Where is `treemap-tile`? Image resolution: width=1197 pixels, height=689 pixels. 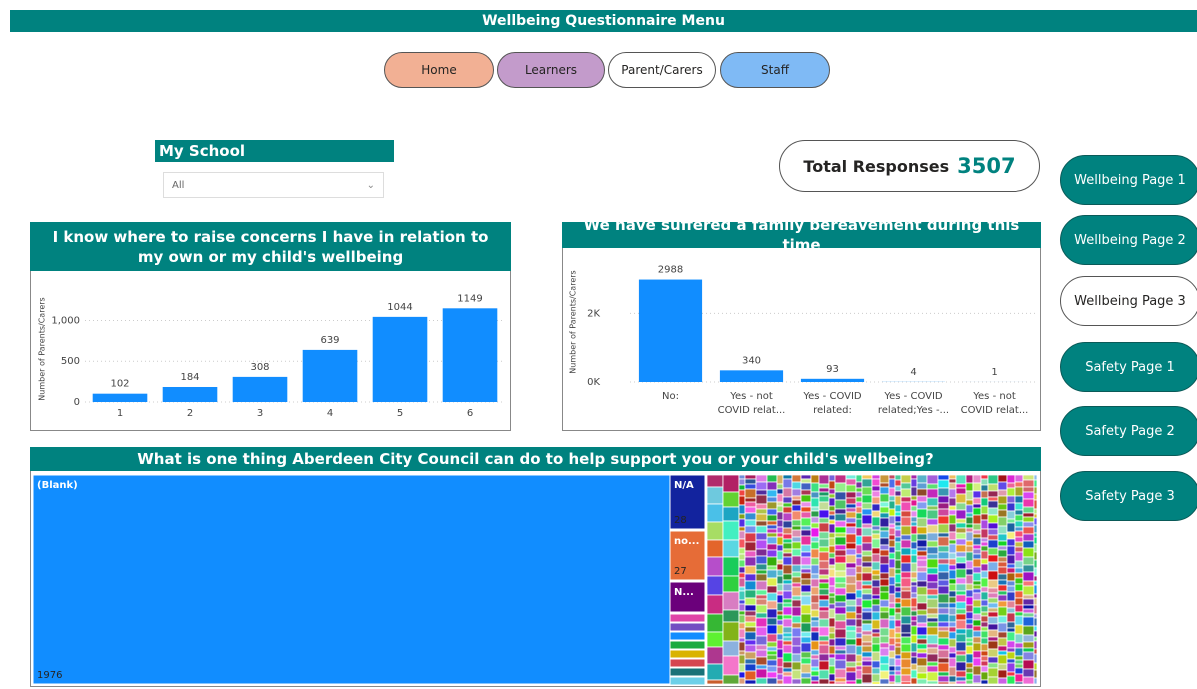
treemap-tile is located at coordinates (687, 597).